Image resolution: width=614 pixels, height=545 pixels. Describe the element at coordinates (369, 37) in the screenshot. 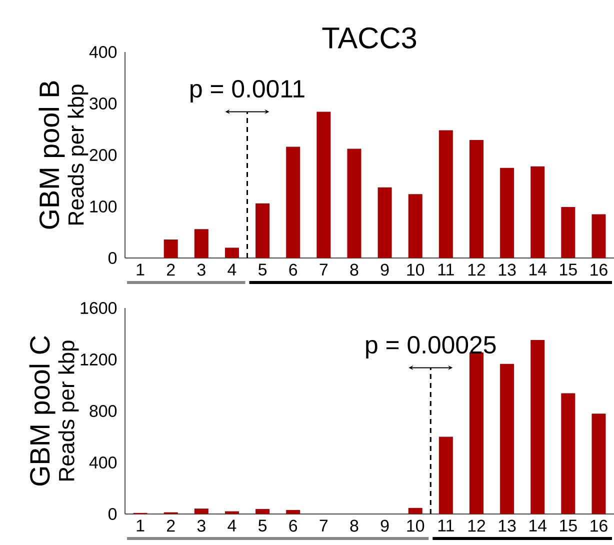

I see `chart-title: TACC3` at that location.